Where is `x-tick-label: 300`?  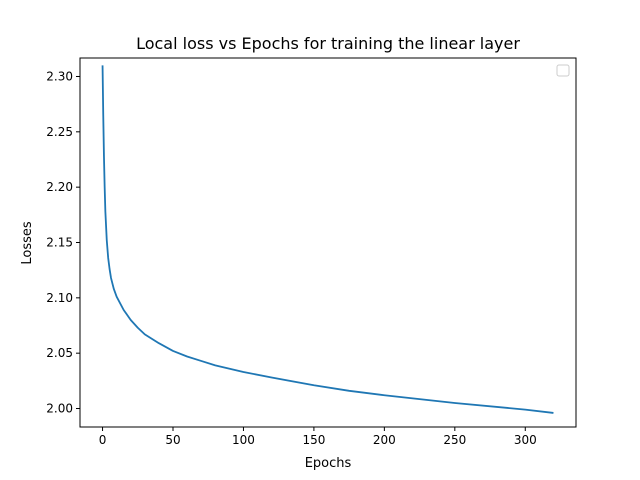
x-tick-label: 300 is located at coordinates (525, 440).